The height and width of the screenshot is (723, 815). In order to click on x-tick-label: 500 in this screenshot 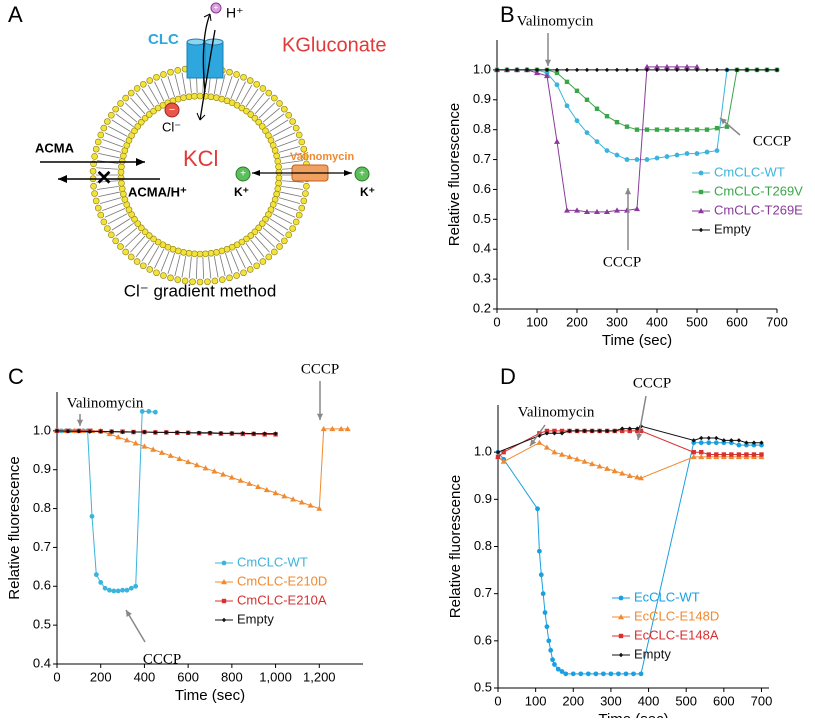, I will do `click(697, 321)`.